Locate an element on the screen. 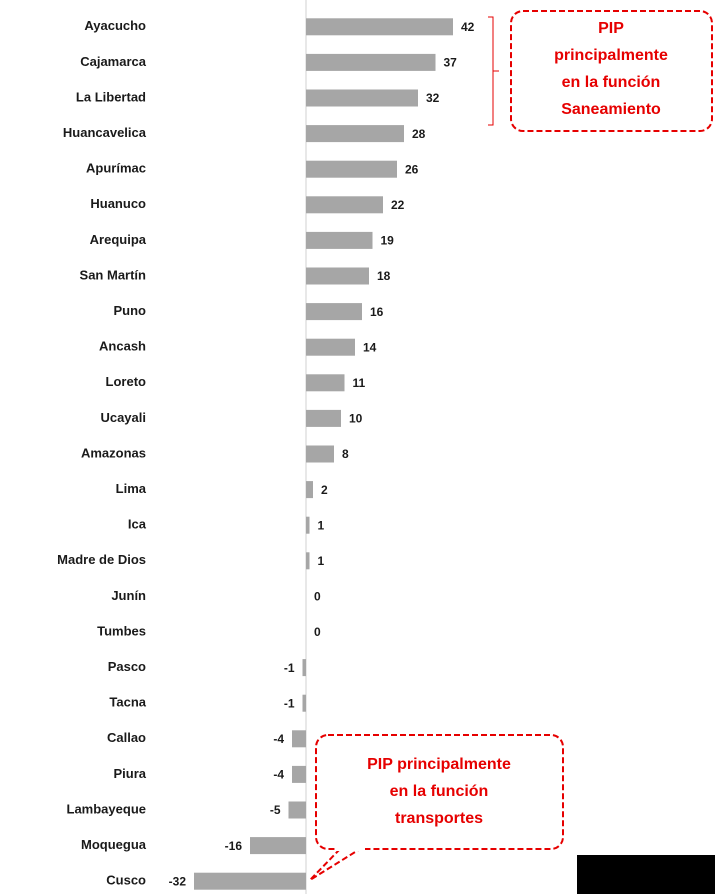  category-label: Ucayali is located at coordinates (123, 417).